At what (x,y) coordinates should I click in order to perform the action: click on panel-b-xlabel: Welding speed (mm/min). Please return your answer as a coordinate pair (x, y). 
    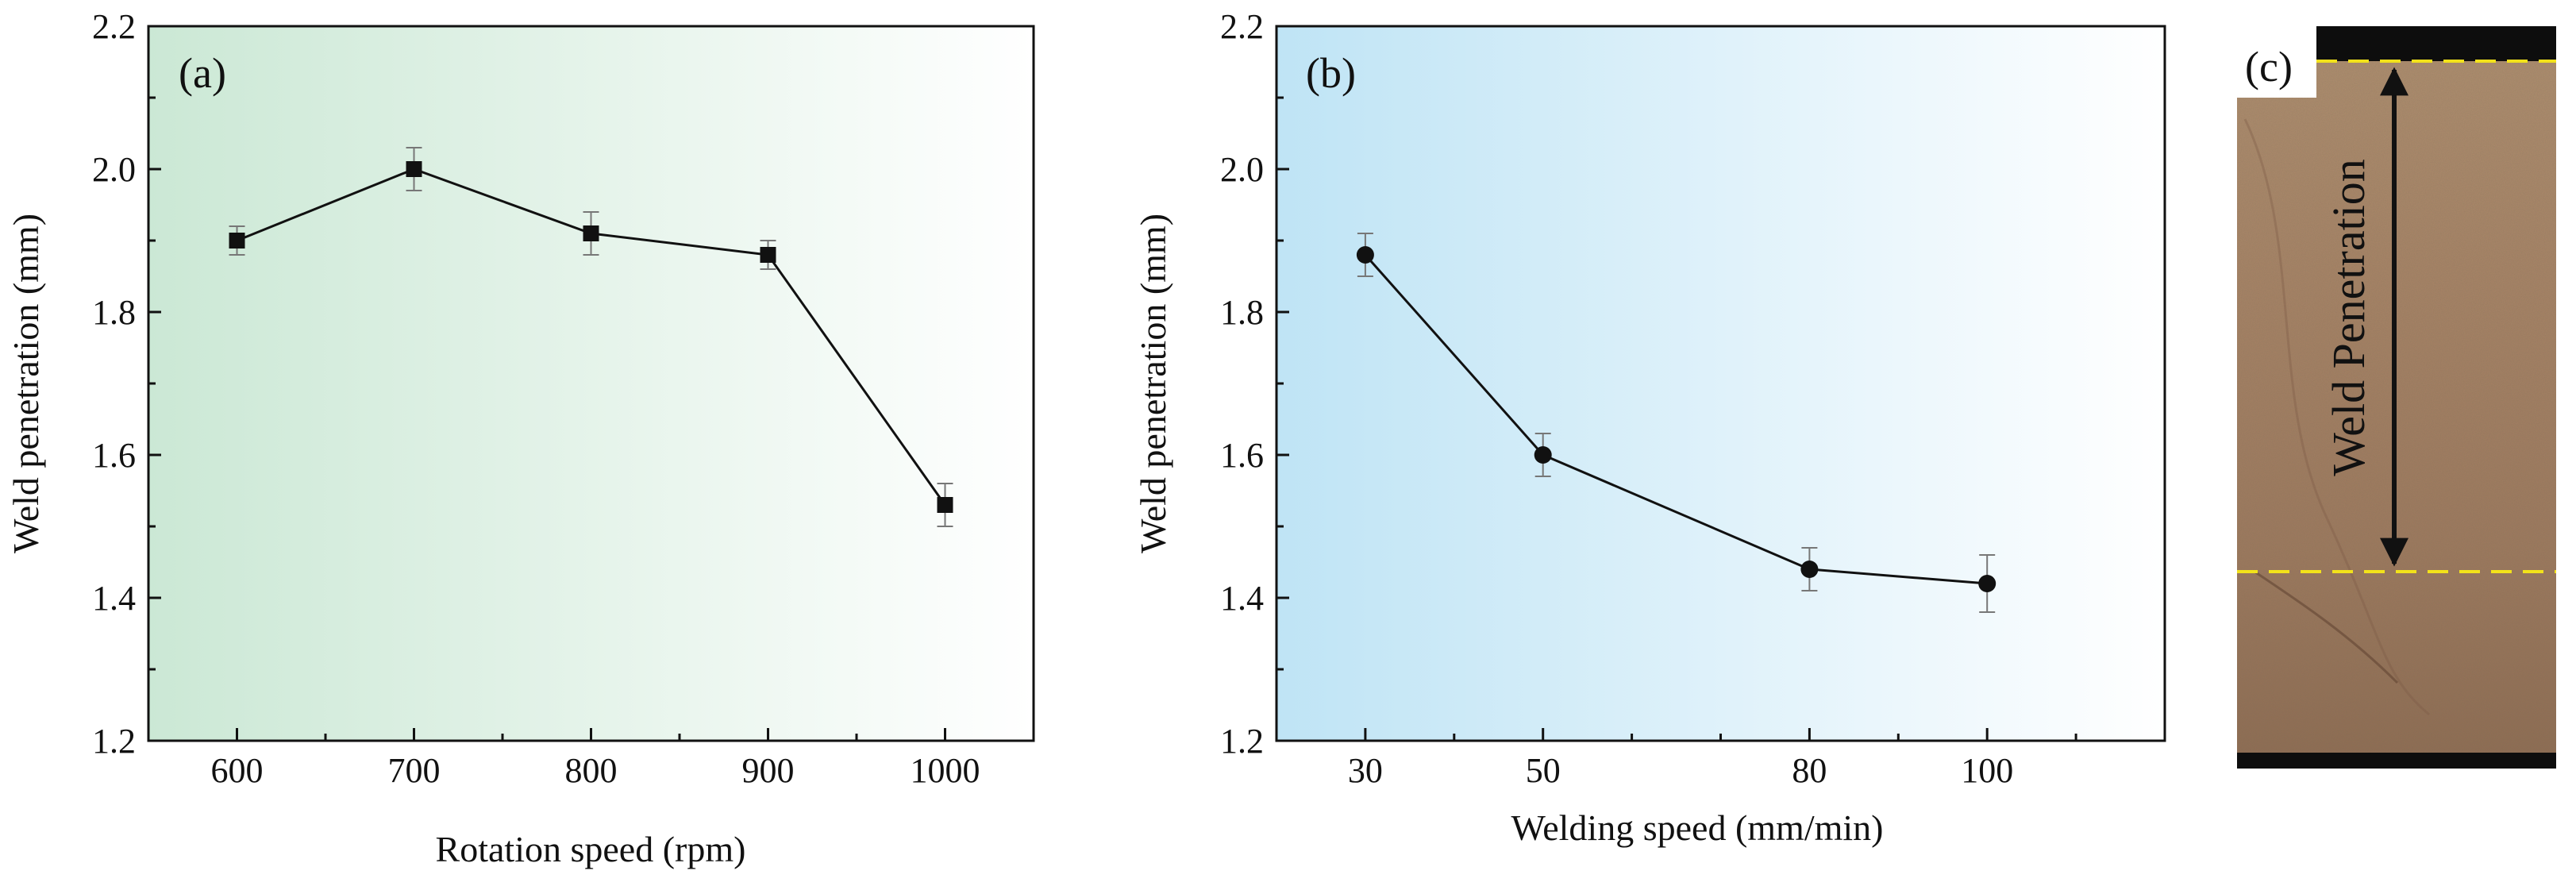
    Looking at the image, I should click on (1697, 827).